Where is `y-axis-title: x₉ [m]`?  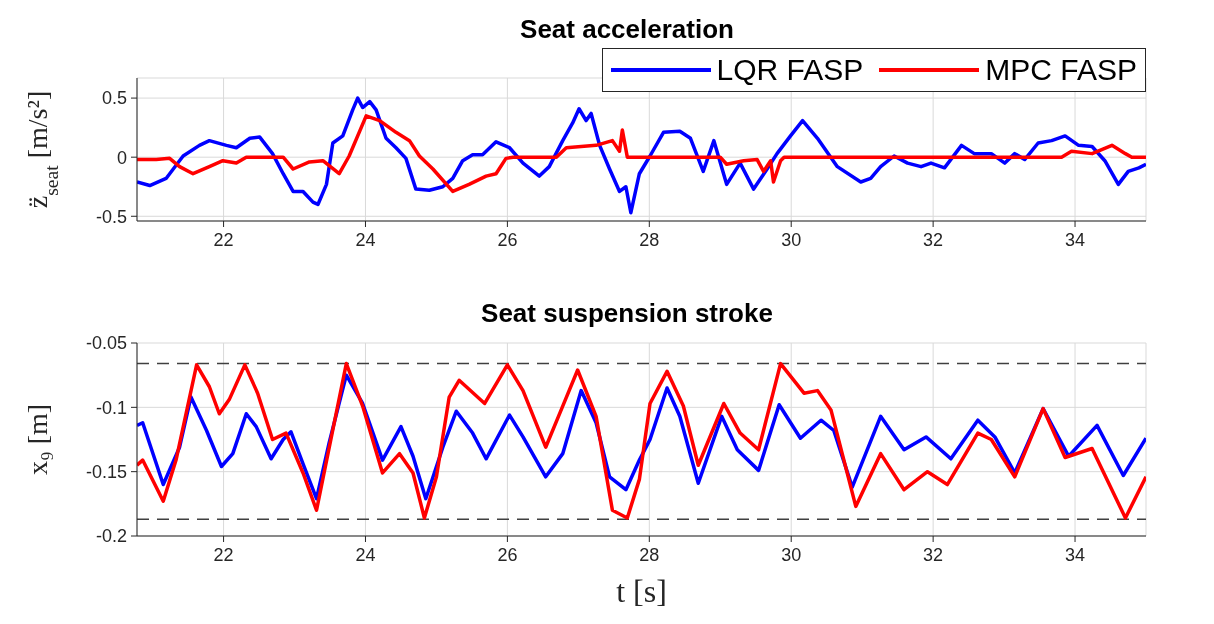 y-axis-title: x₉ [m] is located at coordinates (37, 439).